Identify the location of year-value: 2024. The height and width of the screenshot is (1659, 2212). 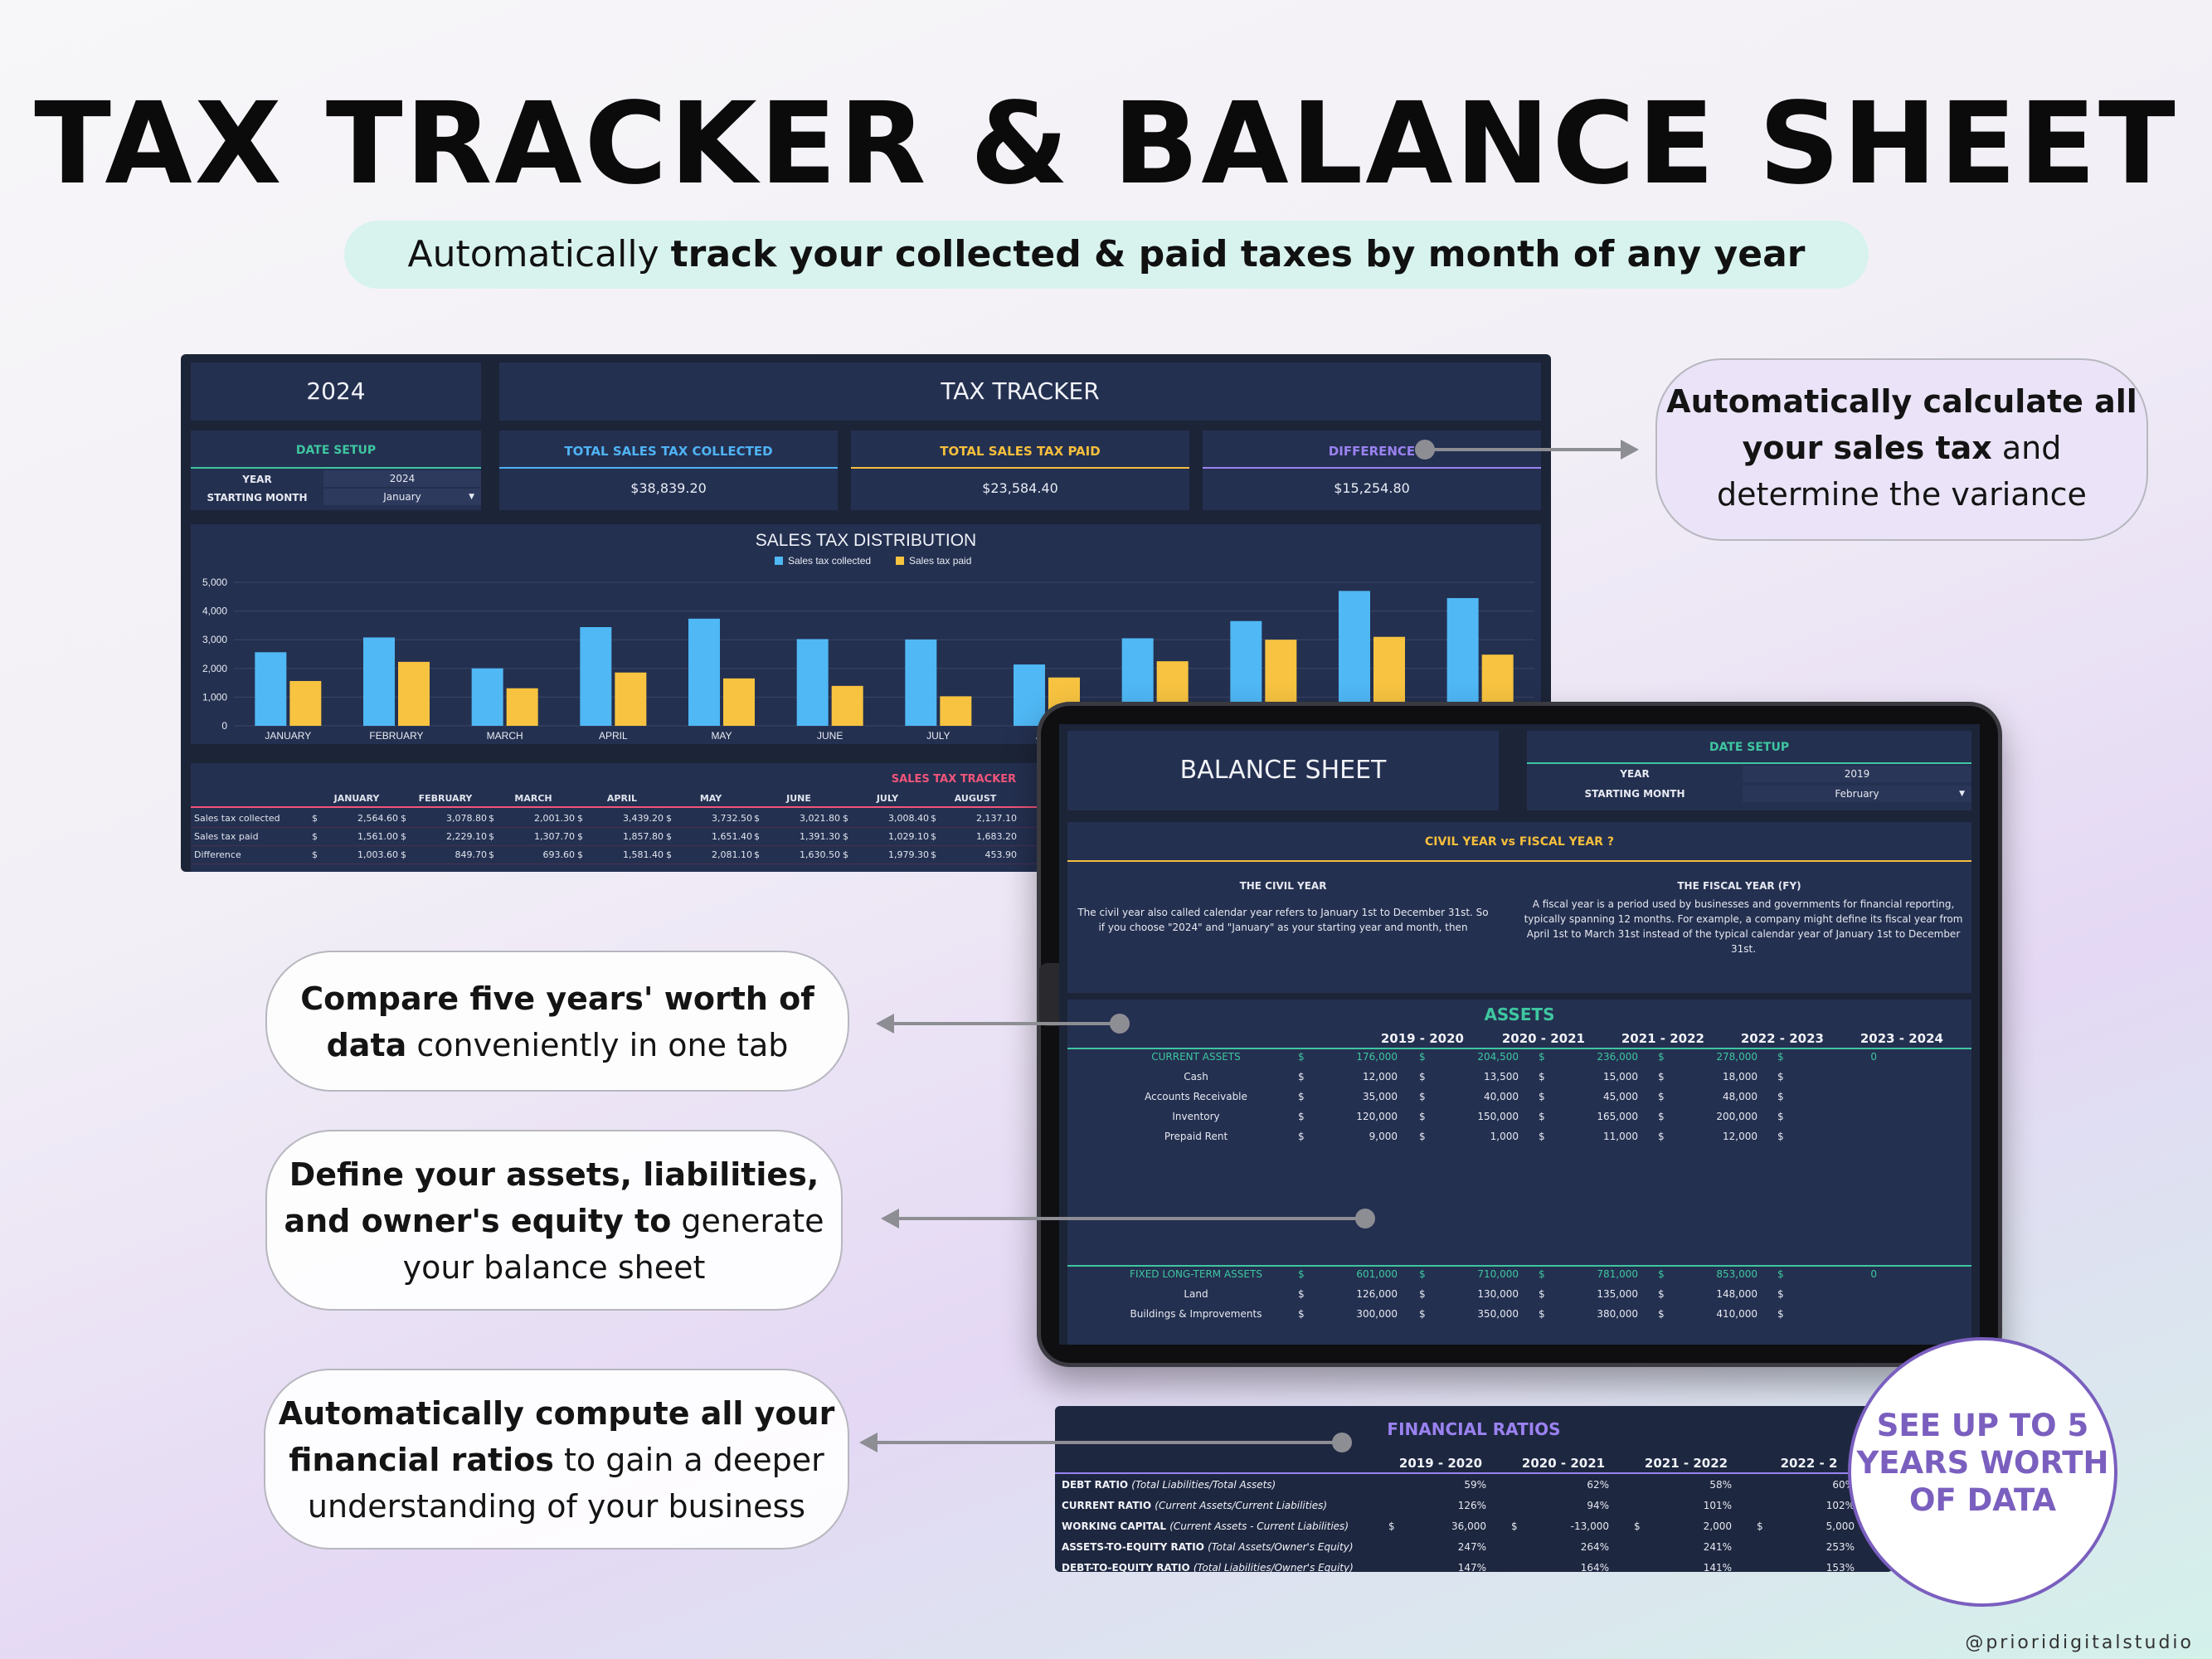
(402, 479).